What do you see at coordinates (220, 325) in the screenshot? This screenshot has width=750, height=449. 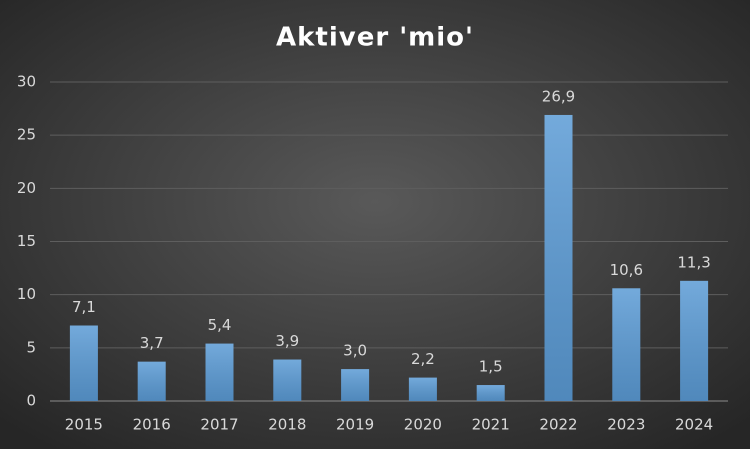 I see `value-label: 5,4` at bounding box center [220, 325].